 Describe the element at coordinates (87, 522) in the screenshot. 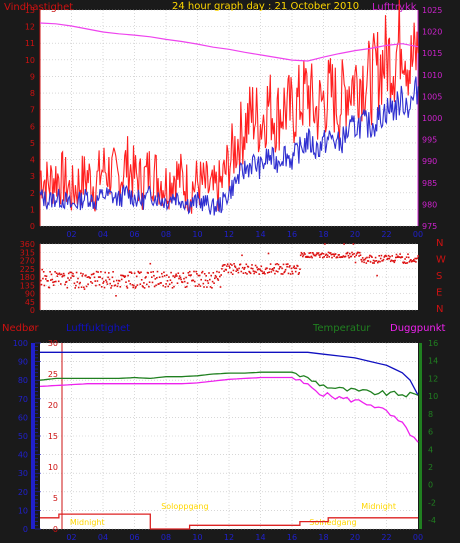

I see `sun-label-0: Midnight` at that location.